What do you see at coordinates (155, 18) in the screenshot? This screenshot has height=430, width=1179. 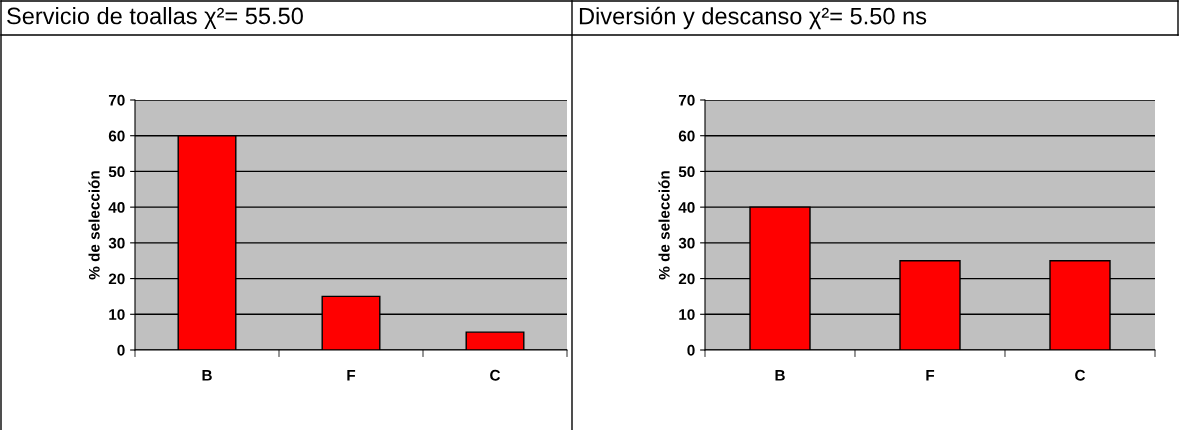 I see `chart-title: Servicio de toallas χ²= 55.50` at bounding box center [155, 18].